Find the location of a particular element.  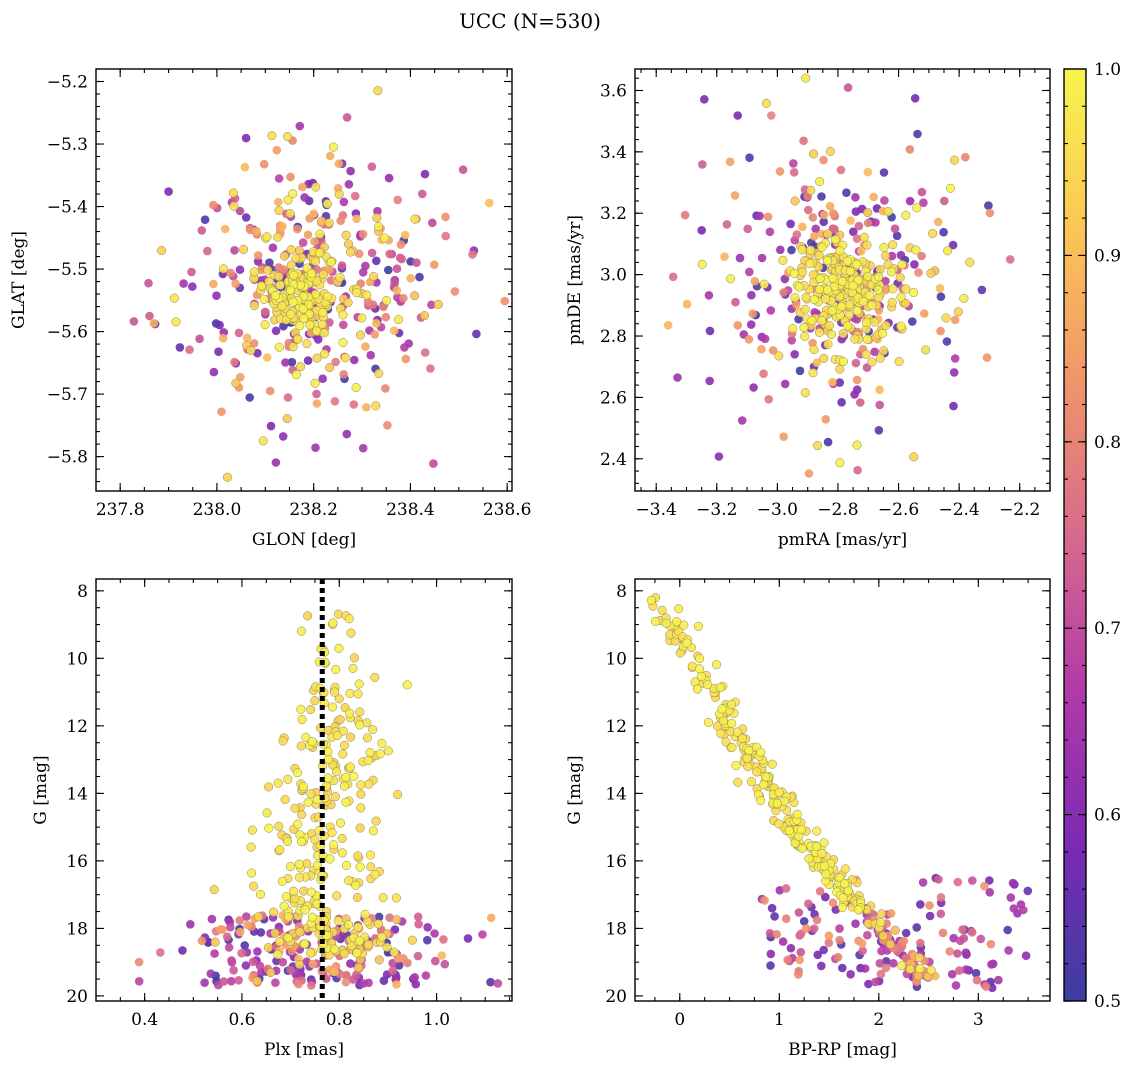

x-tick-label: −2.2 is located at coordinates (1019, 510).